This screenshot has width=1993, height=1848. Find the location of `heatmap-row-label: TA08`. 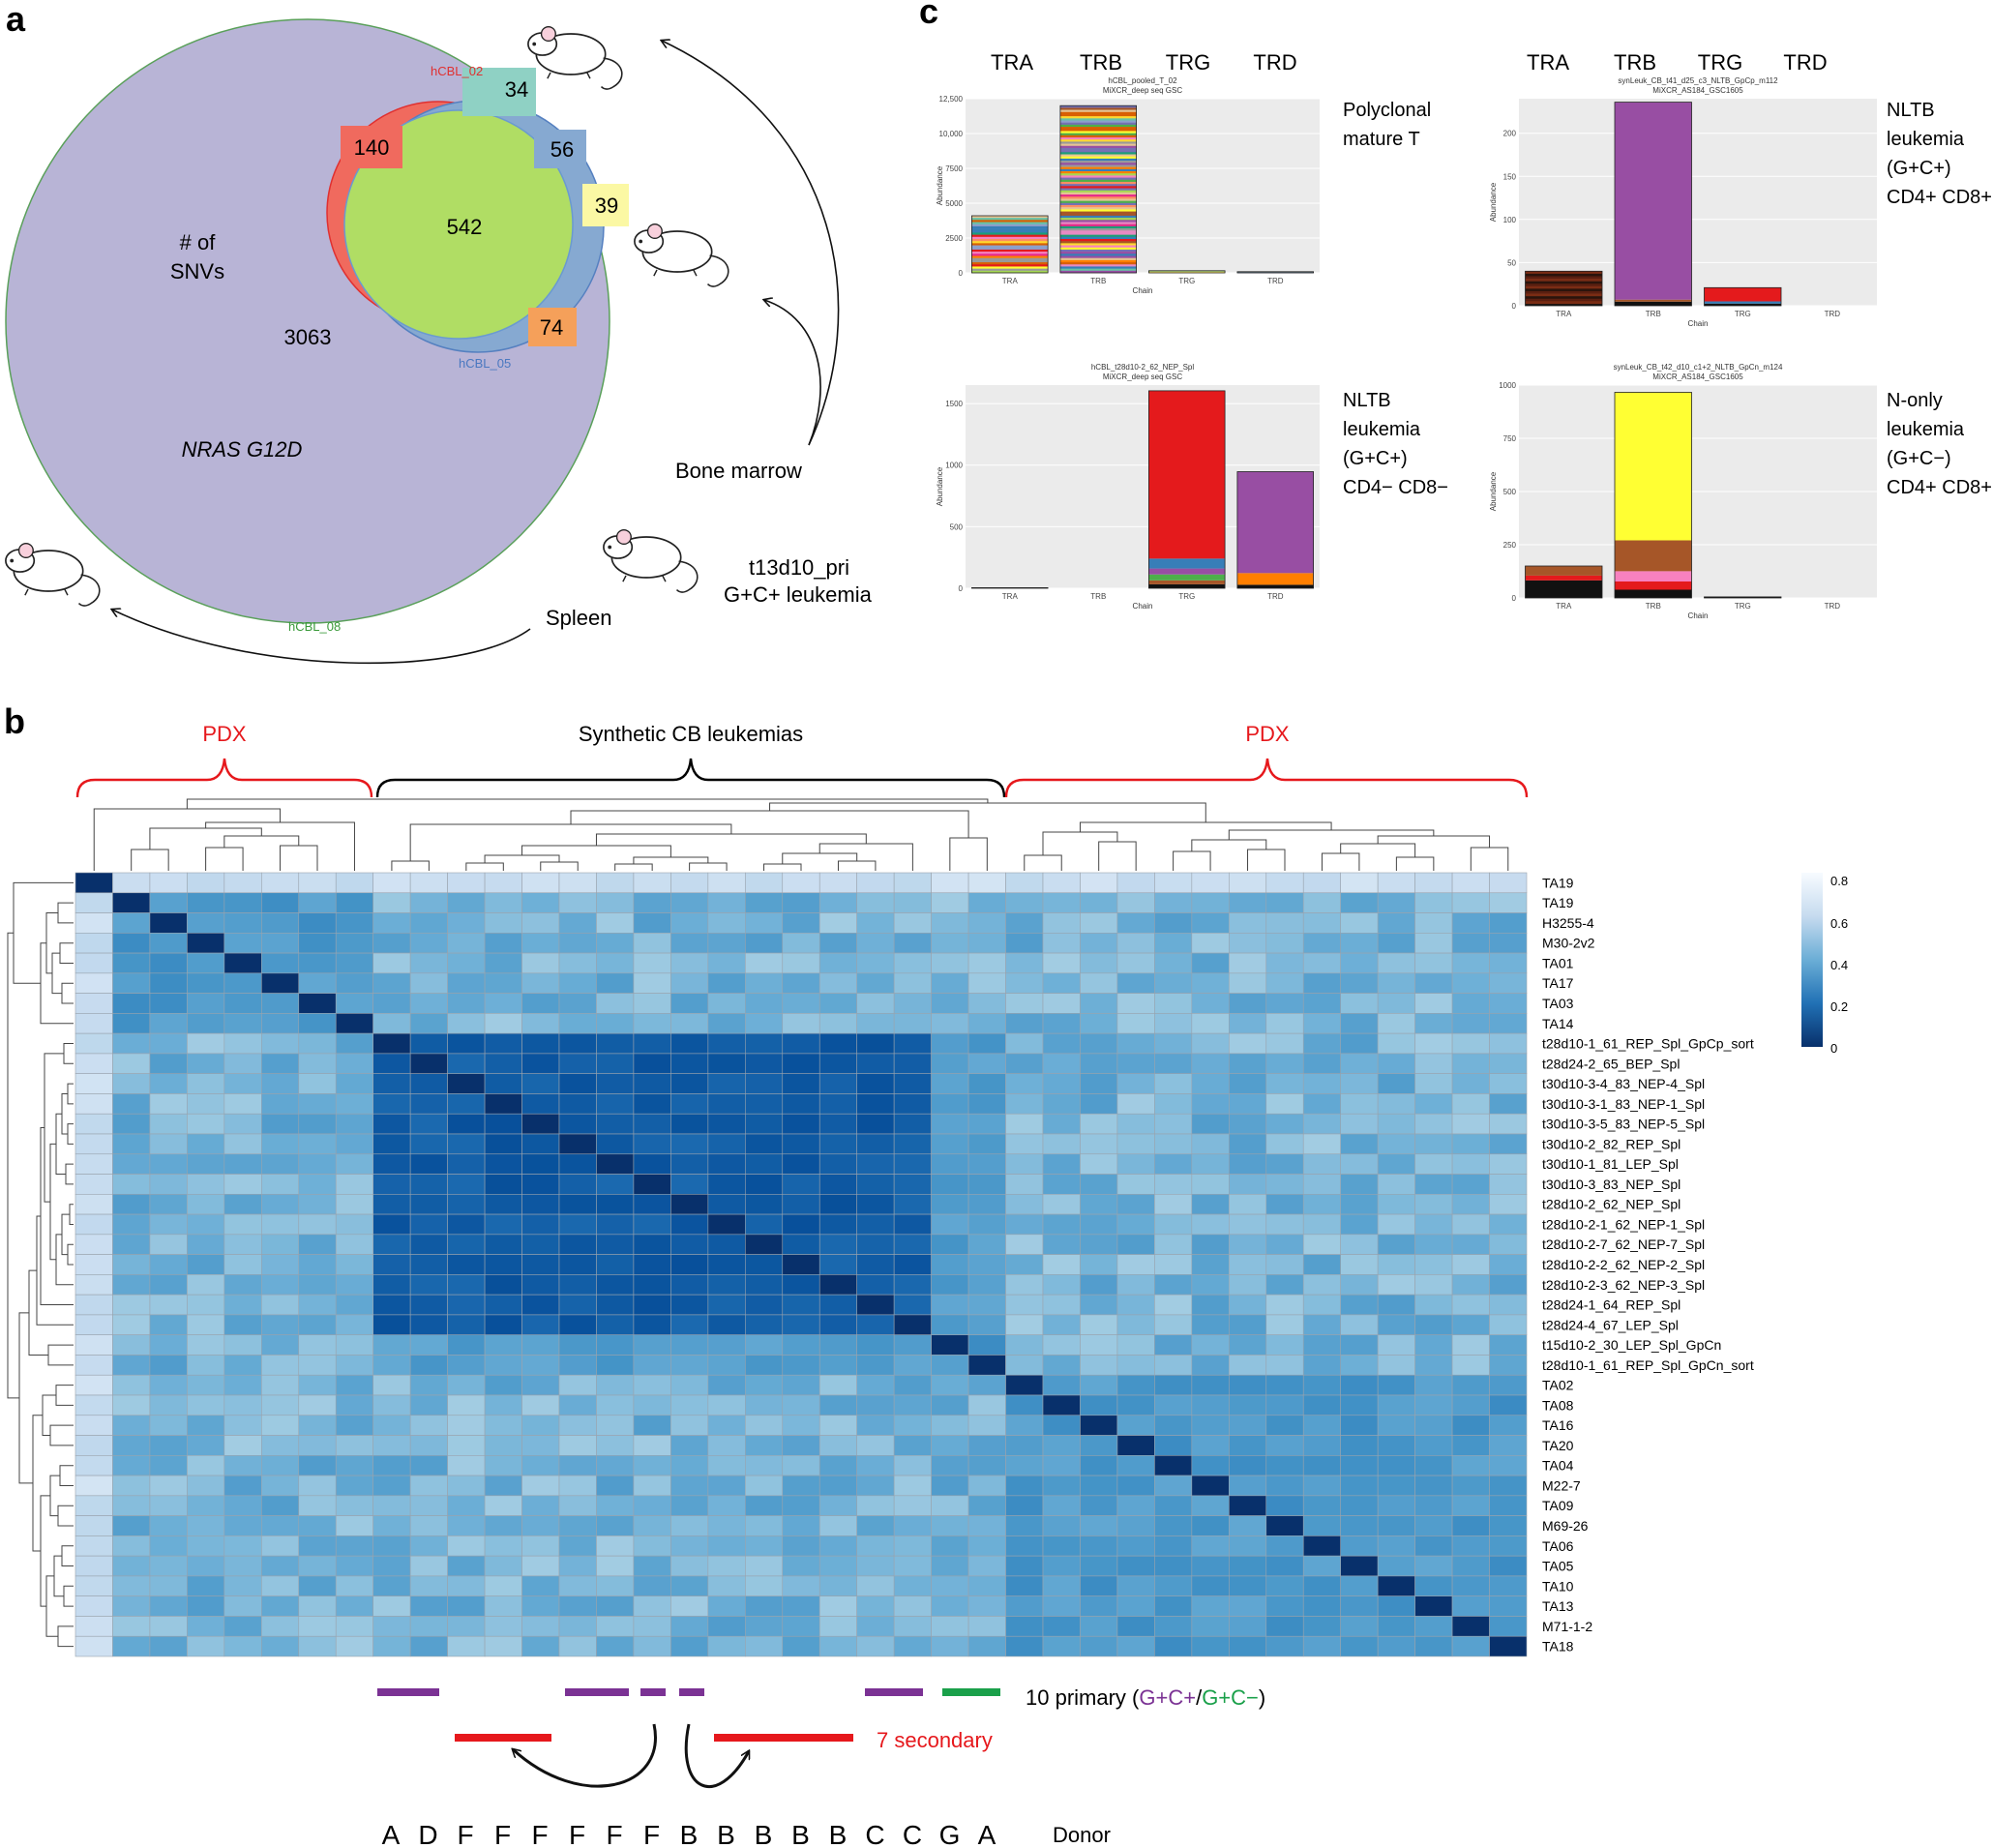

heatmap-row-label: TA08 is located at coordinates (1558, 1405).